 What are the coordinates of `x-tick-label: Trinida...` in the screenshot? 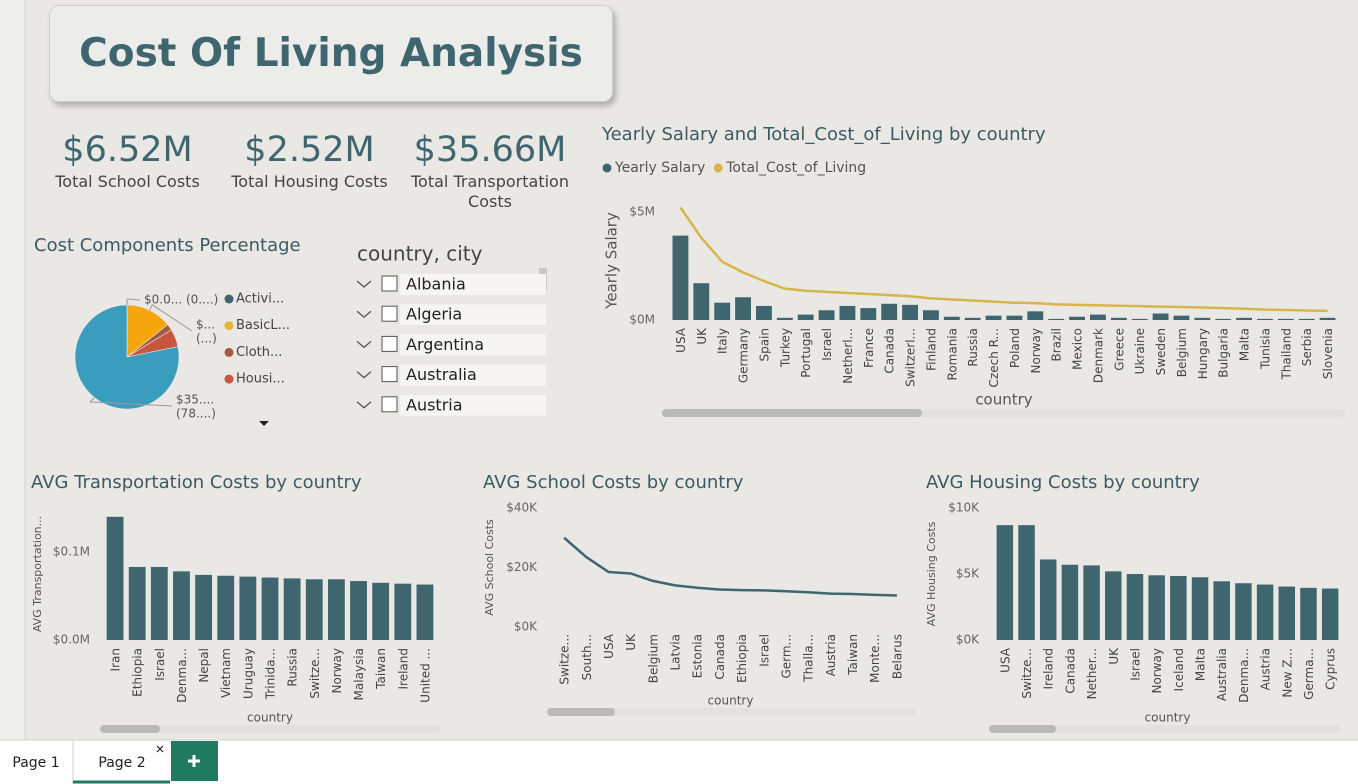 It's located at (271, 674).